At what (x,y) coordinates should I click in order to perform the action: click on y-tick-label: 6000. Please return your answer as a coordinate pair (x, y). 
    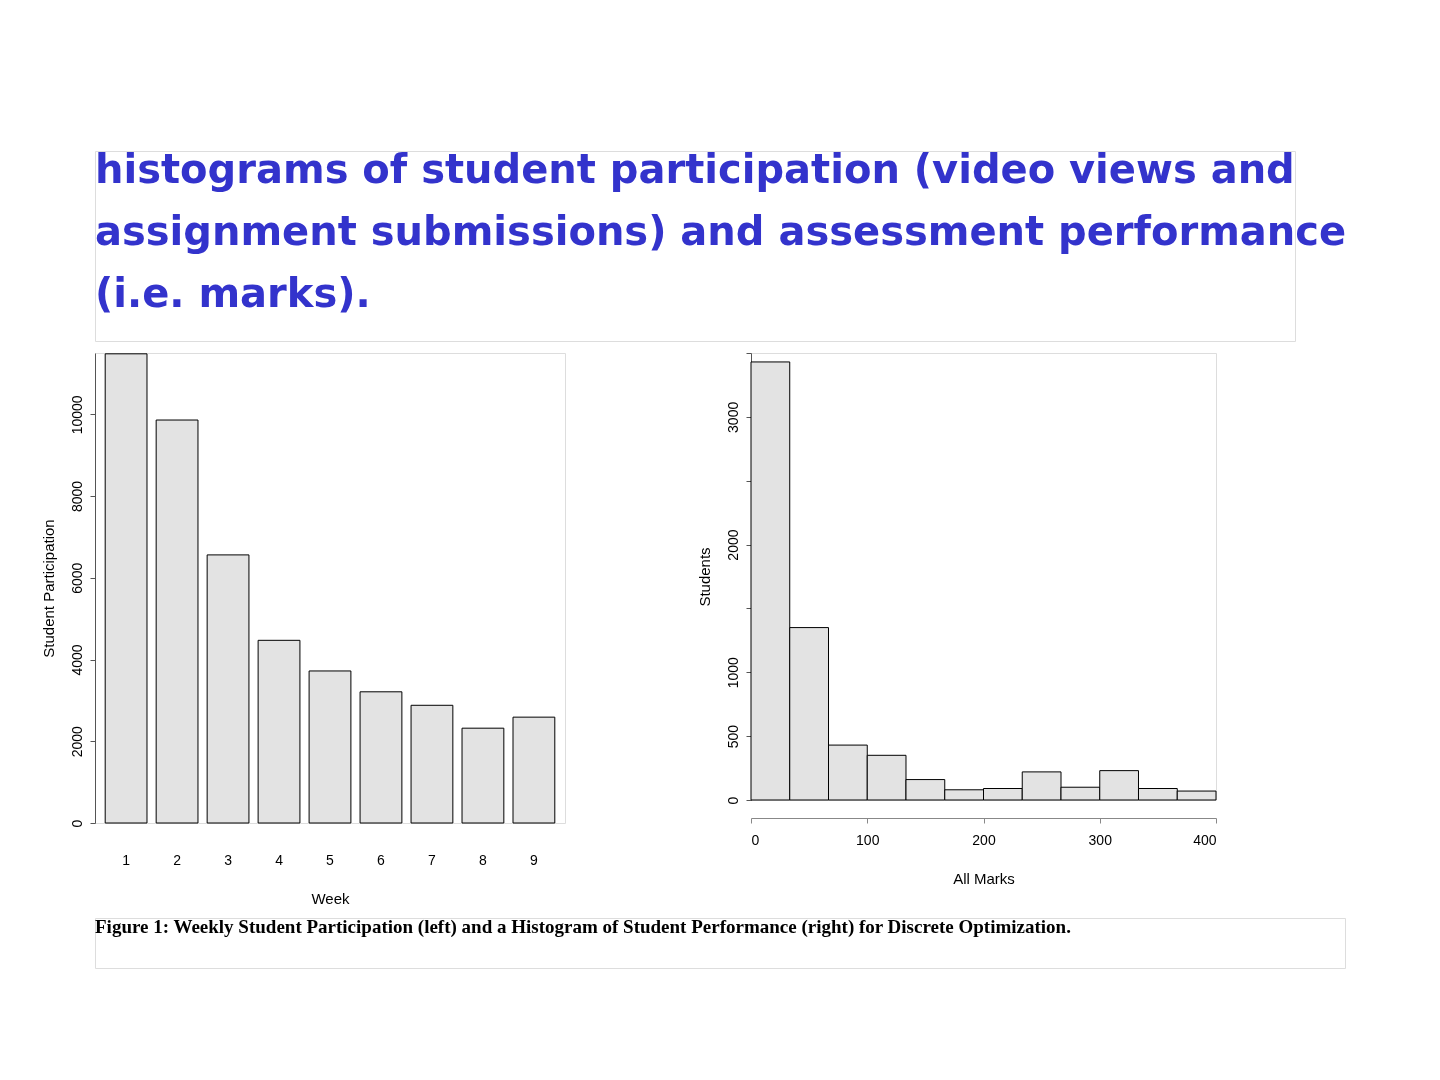
    Looking at the image, I should click on (76, 578).